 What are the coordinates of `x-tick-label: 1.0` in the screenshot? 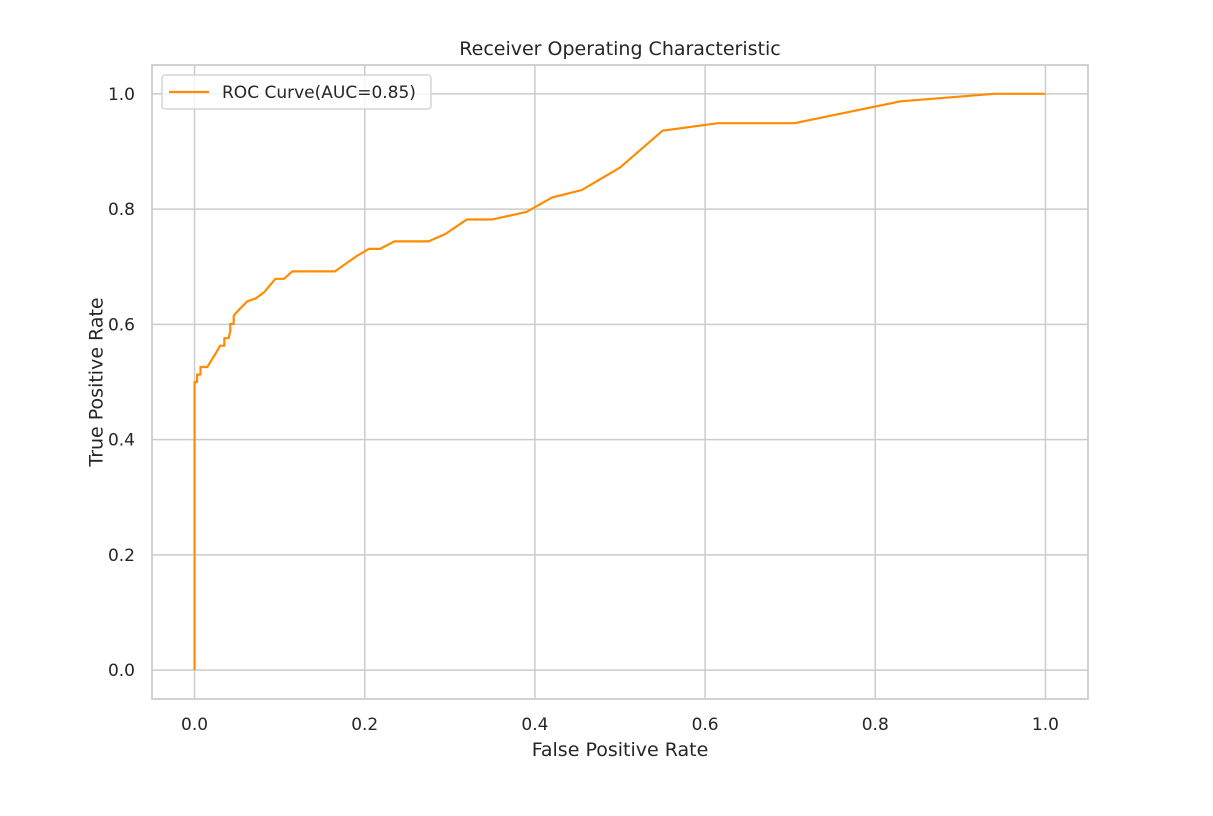 It's located at (1045, 725).